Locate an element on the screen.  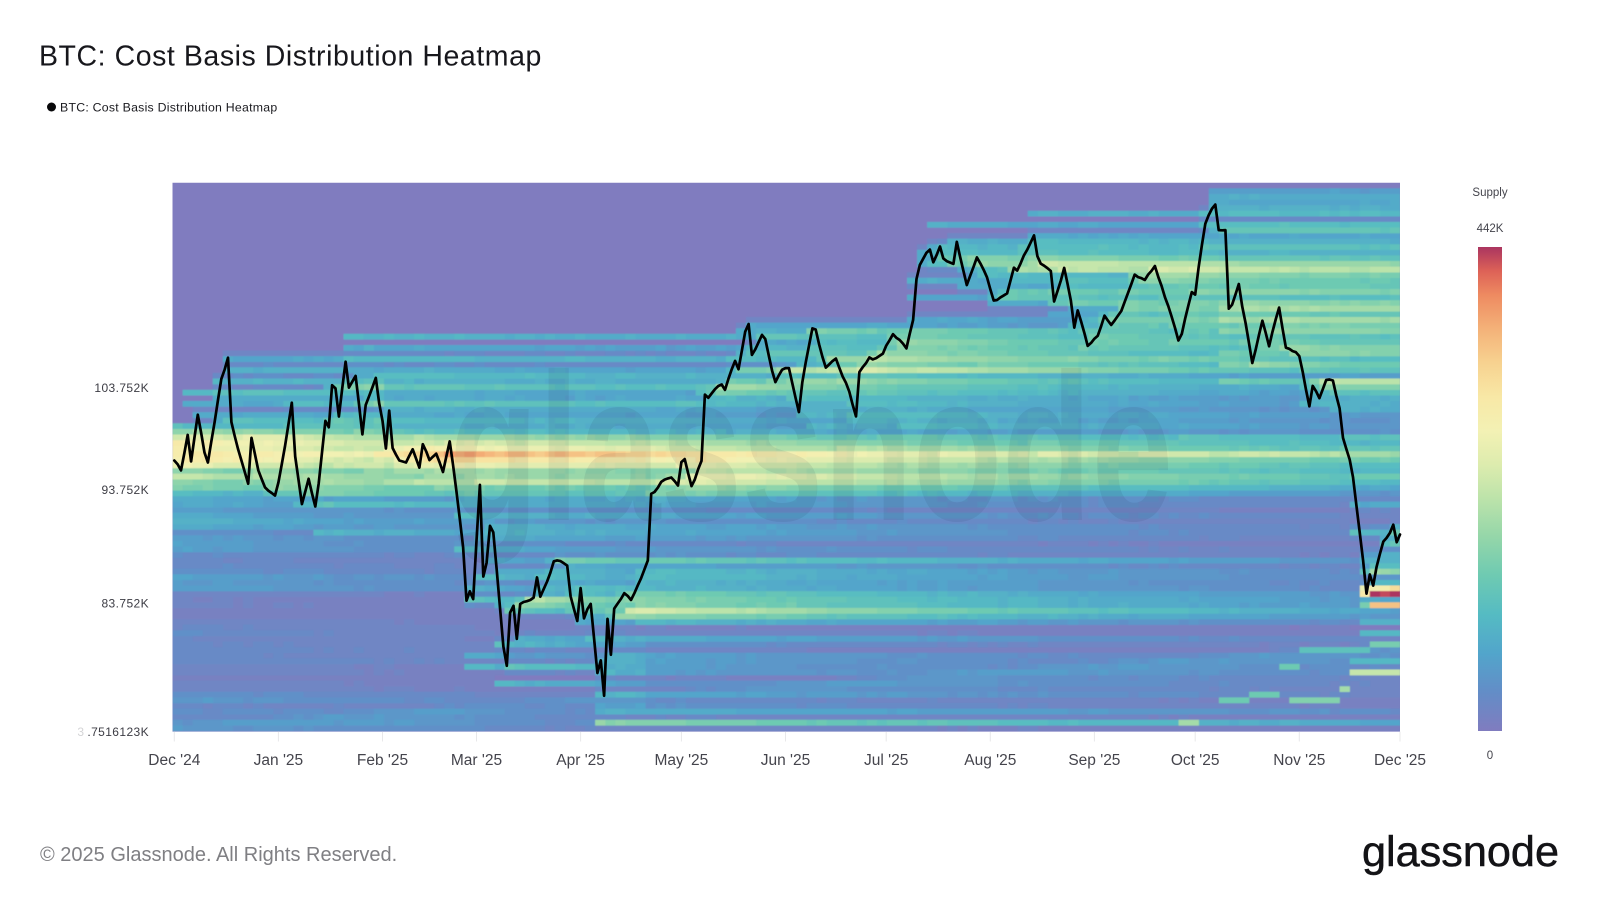
svg-text: Jul '25 is located at coordinates (886, 760).